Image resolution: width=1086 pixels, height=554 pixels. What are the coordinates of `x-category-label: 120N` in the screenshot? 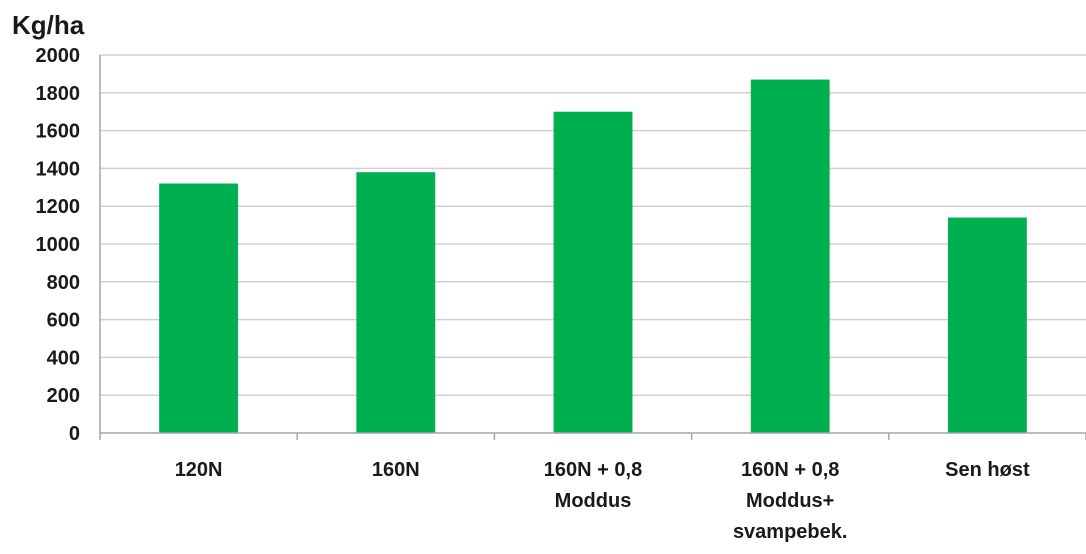 It's located at (199, 470).